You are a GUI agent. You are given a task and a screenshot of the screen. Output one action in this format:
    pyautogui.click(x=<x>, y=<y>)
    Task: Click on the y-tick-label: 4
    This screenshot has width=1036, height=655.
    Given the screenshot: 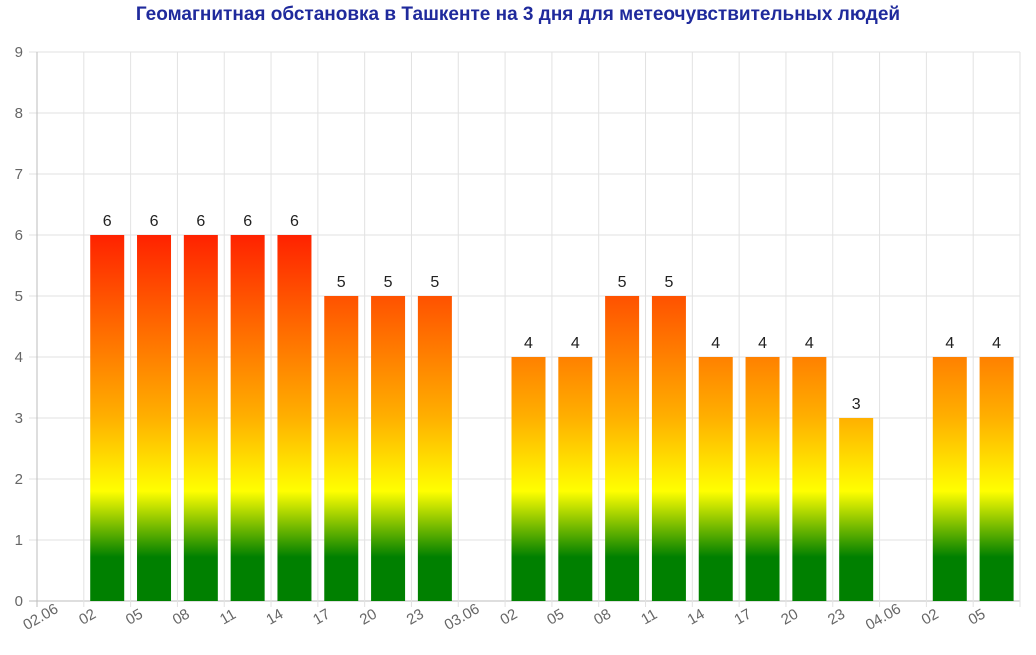 What is the action you would take?
    pyautogui.click(x=19, y=357)
    